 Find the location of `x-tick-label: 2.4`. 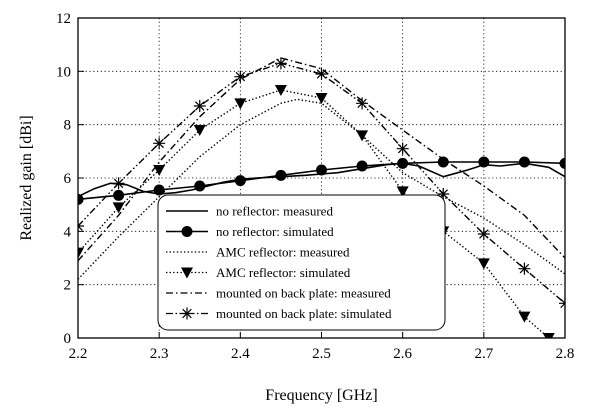

x-tick-label: 2.4 is located at coordinates (240, 354).